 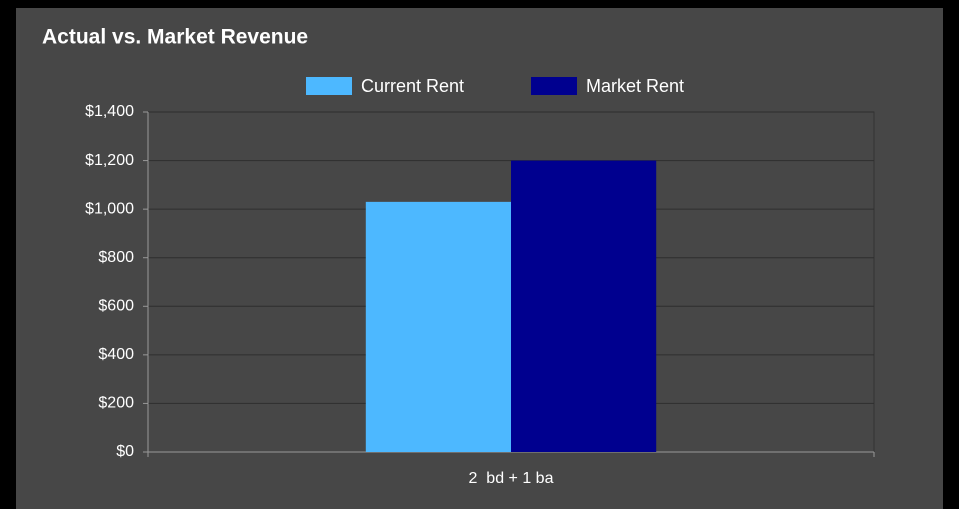 I want to click on x-tick-label: 2 bd + 1 ba, so click(x=511, y=478).